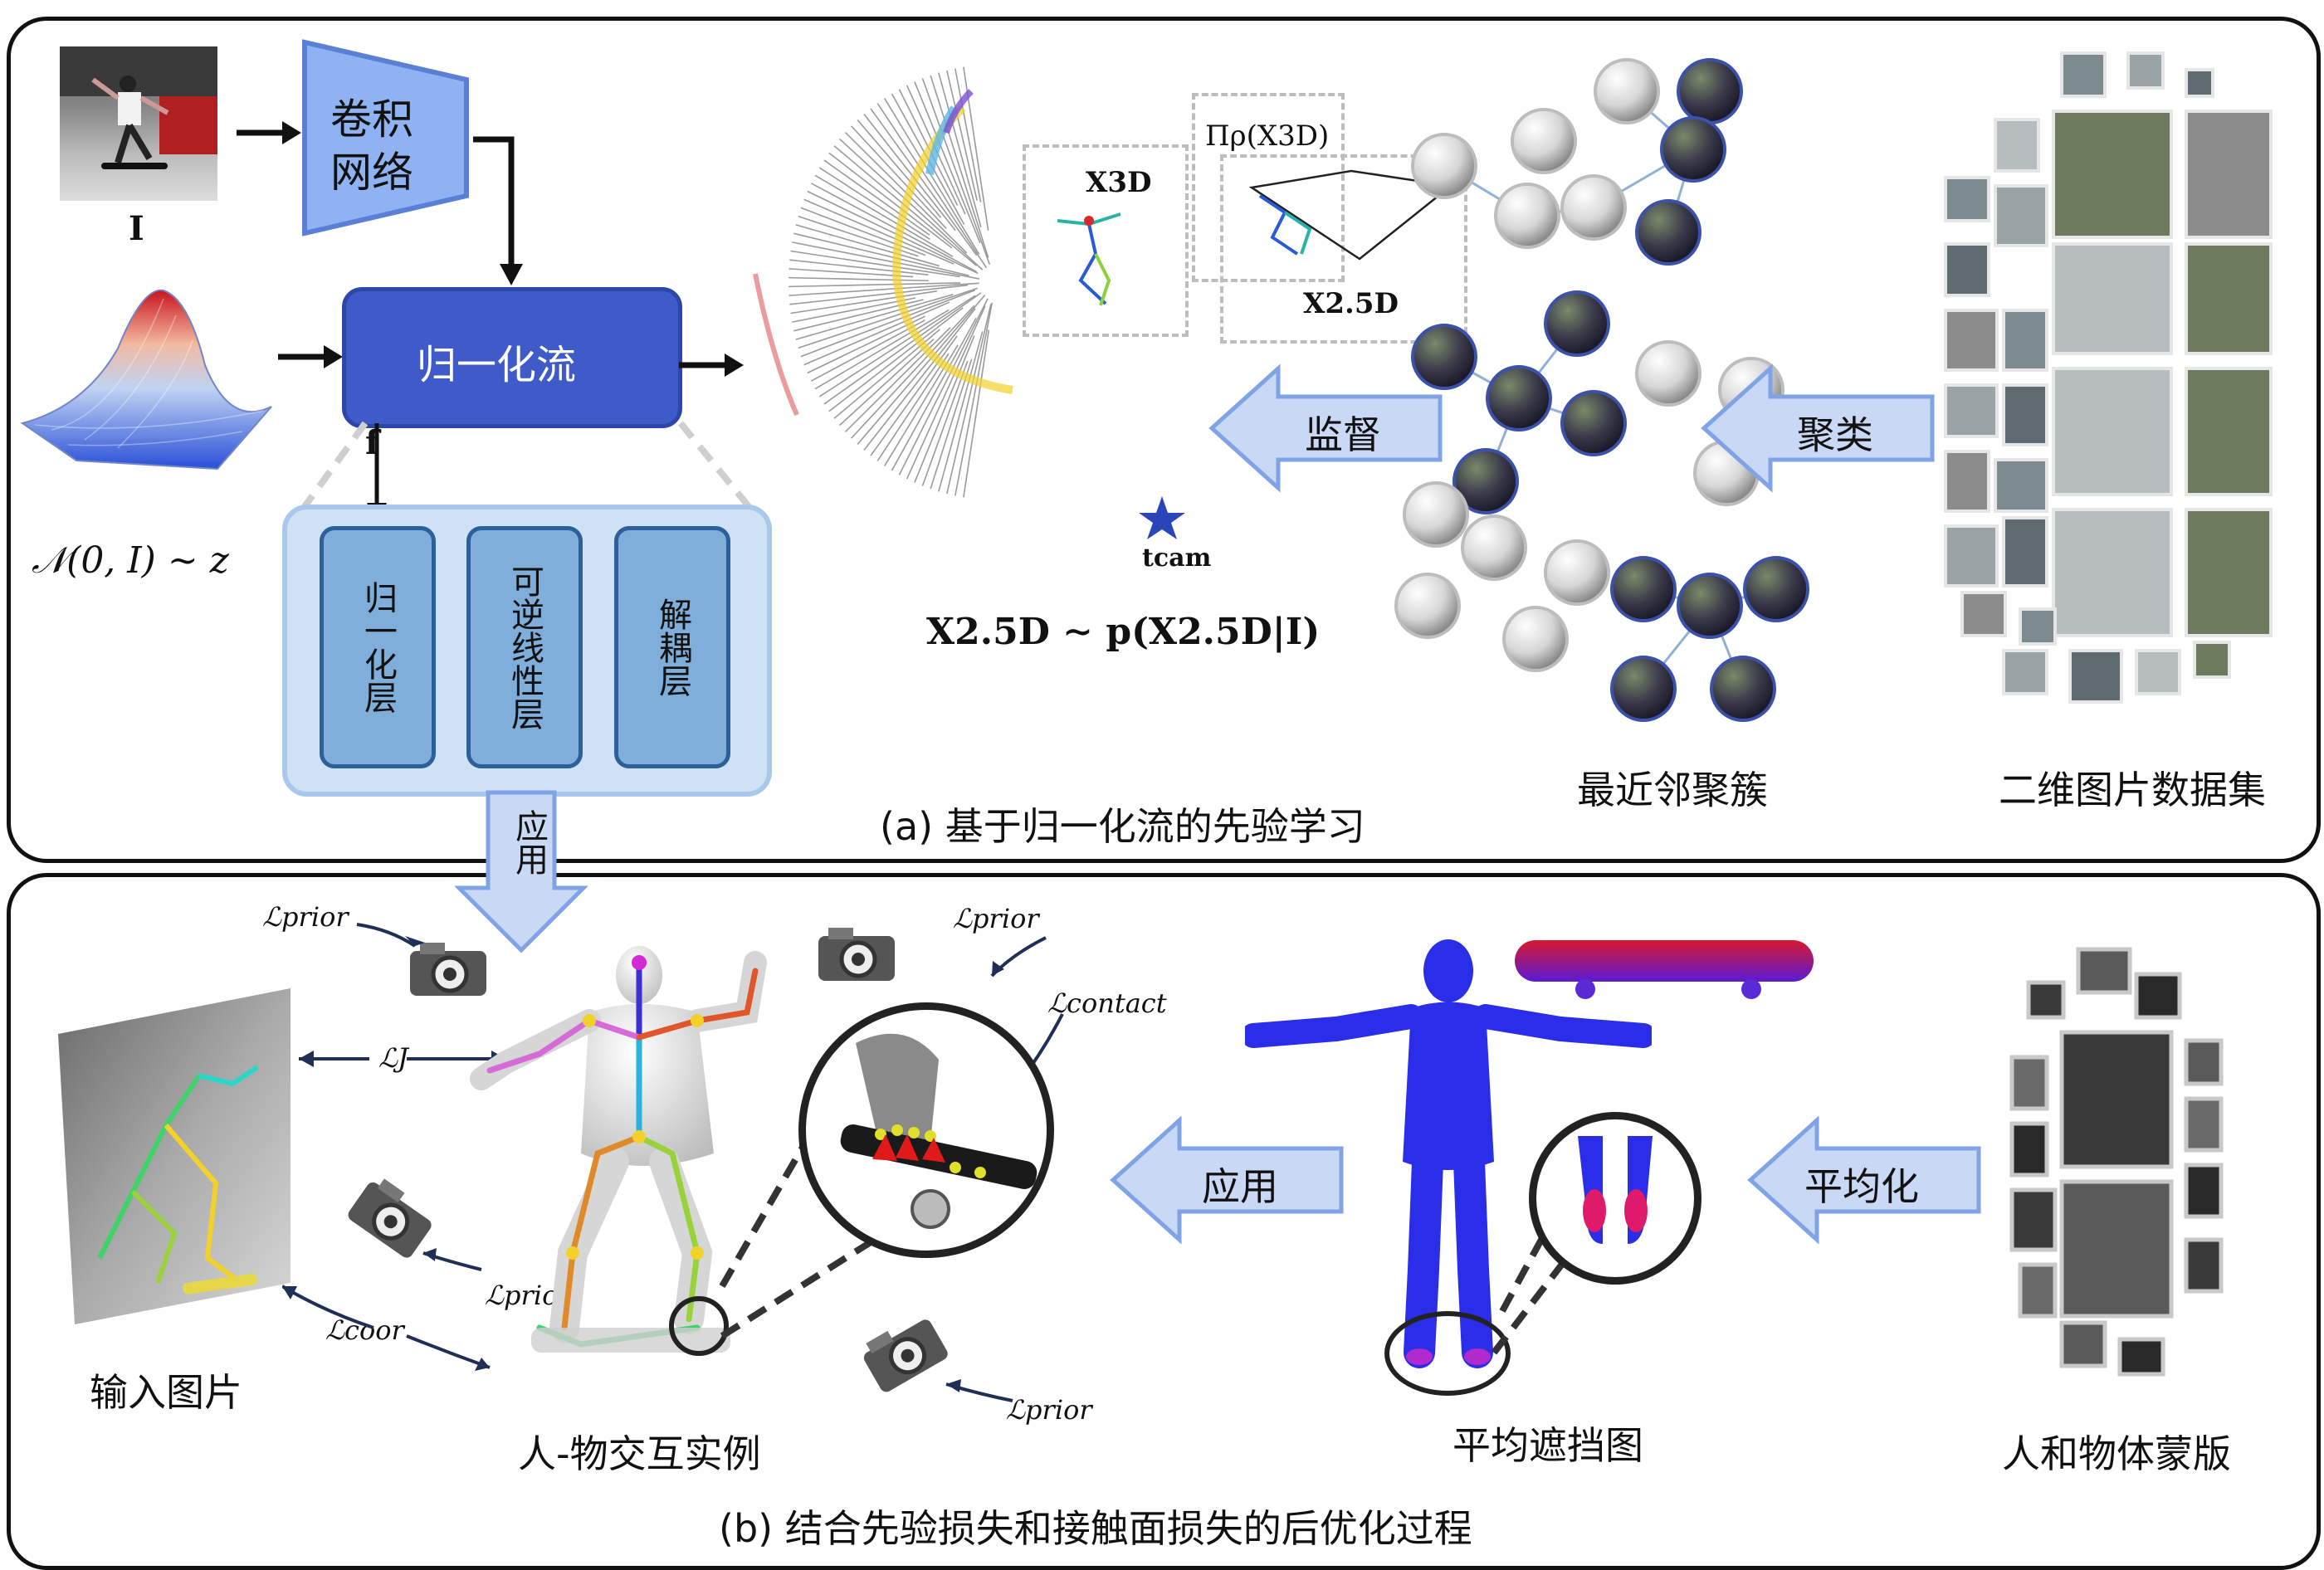 This screenshot has width=2324, height=1570. I want to click on supervise-label: 监督, so click(1343, 434).